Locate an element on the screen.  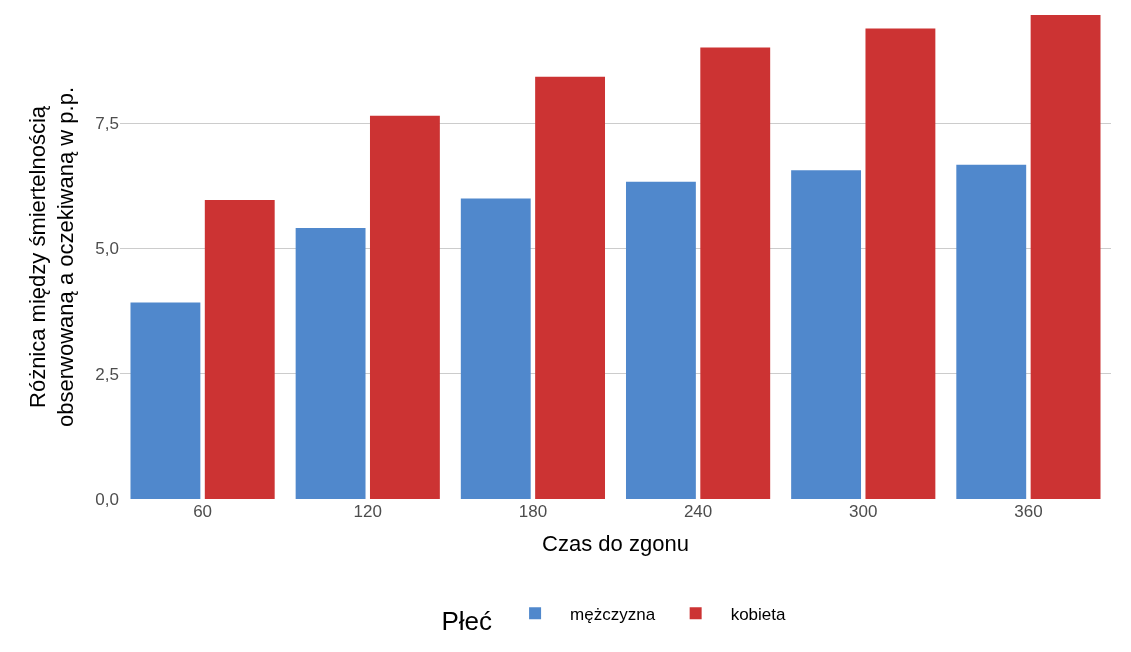
x-tick-label: 360 is located at coordinates (1028, 511).